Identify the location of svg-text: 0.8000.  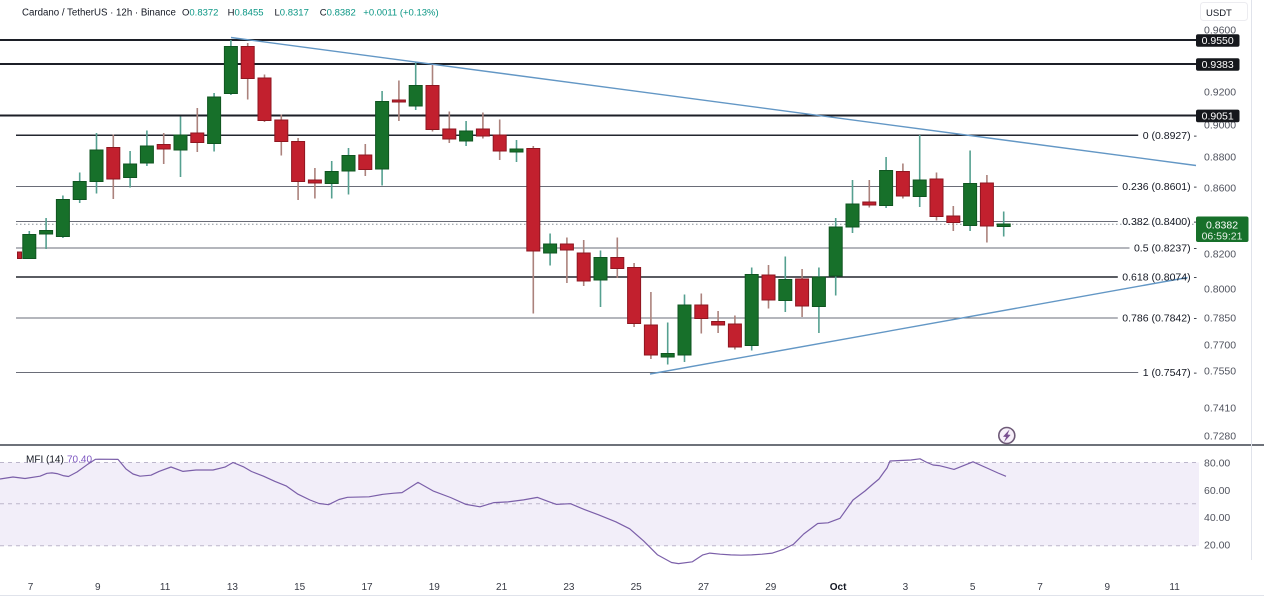
(1220, 290).